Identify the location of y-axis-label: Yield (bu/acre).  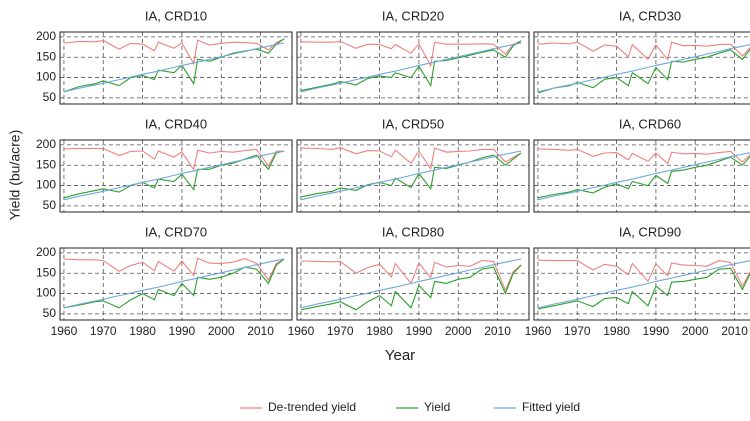
(15, 175).